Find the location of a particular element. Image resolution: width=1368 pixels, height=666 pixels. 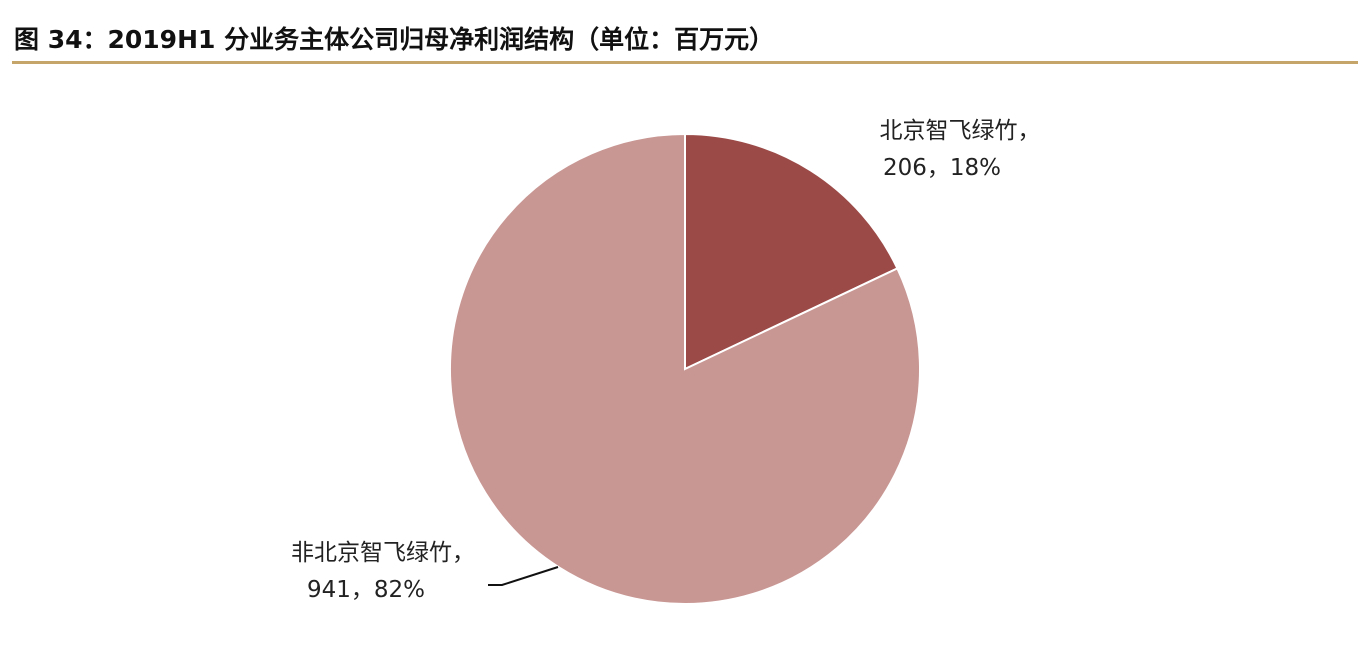

label-slice-1-line2: 941，82% is located at coordinates (366, 590).